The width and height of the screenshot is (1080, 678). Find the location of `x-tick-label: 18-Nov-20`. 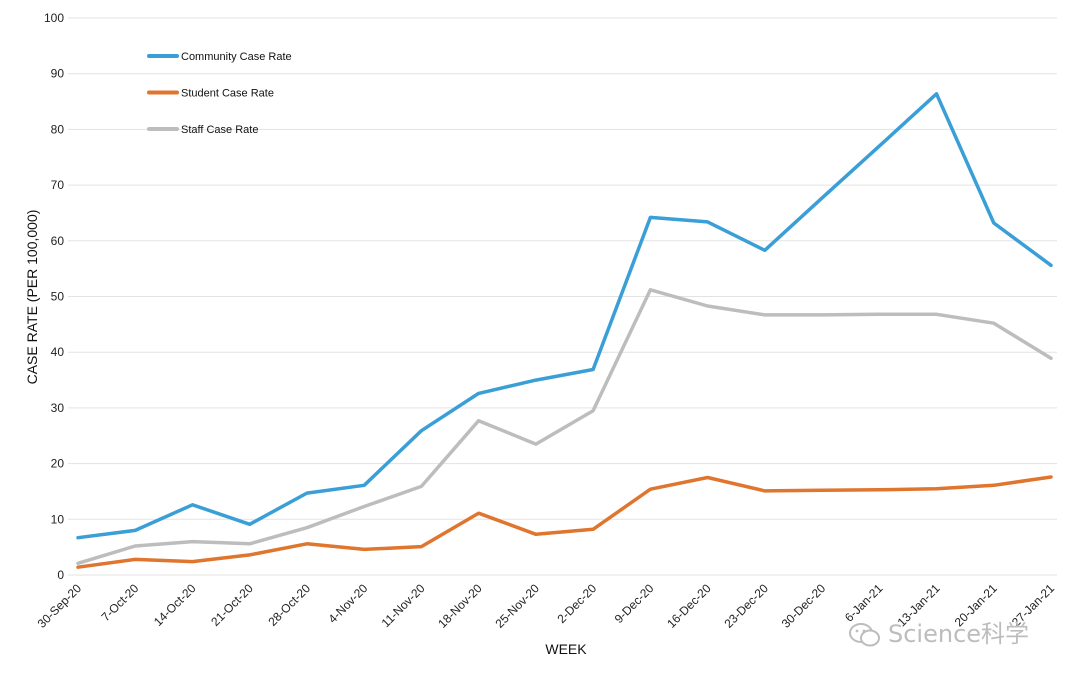

x-tick-label: 18-Nov-20 is located at coordinates (460, 606).